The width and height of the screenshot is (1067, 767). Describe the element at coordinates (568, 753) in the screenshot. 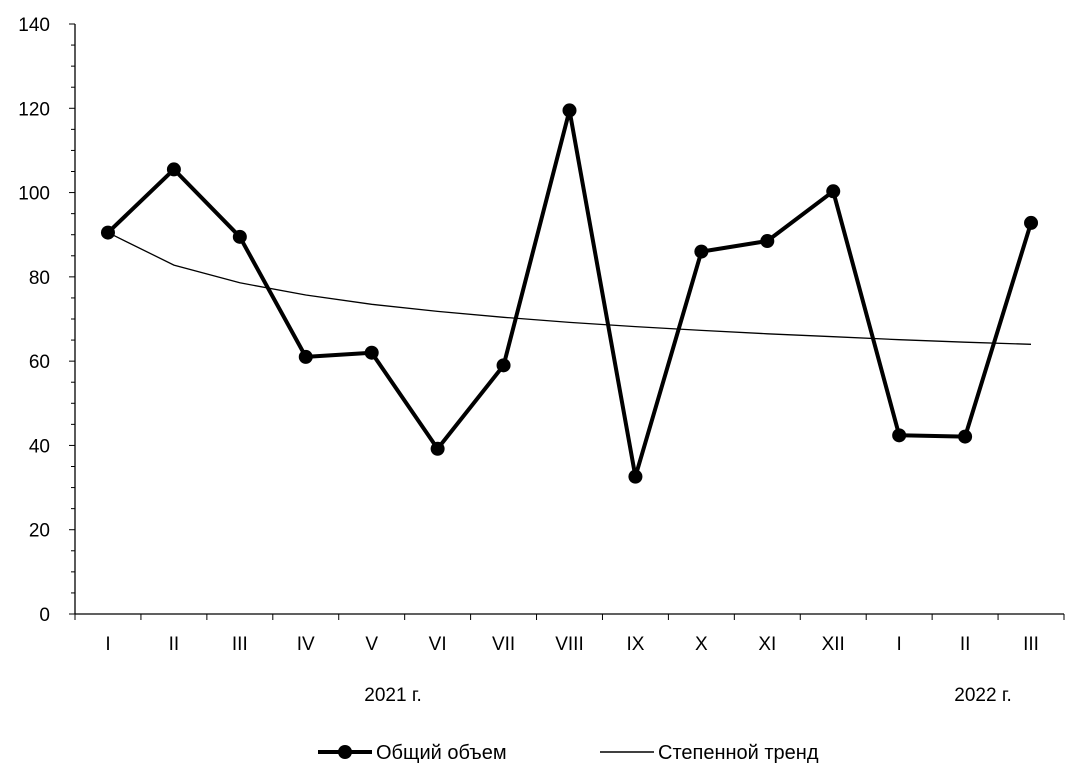

I see `legend: Общий объем Степенной тренд` at that location.